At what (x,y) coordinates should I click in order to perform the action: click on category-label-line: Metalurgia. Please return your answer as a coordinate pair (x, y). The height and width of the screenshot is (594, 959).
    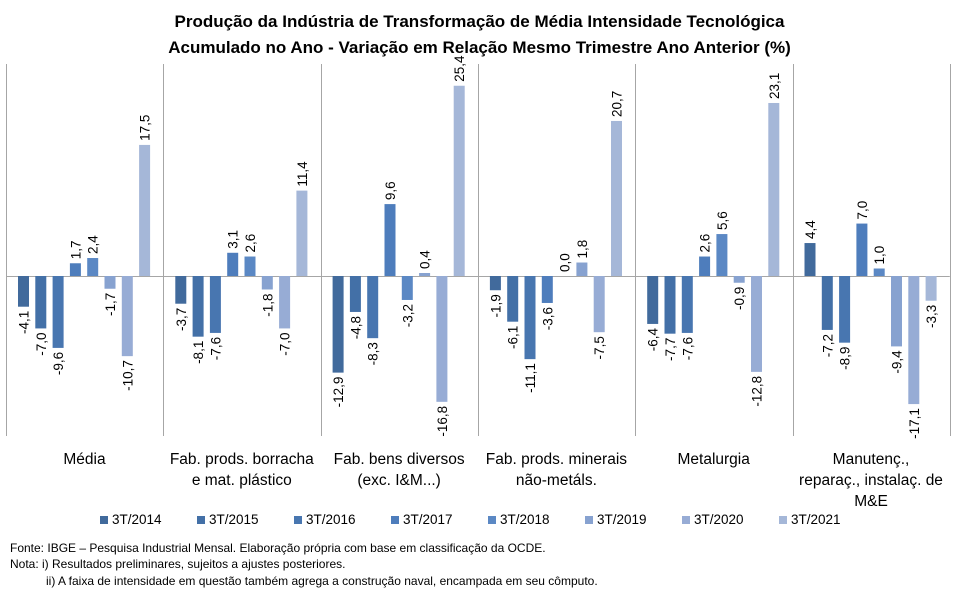
    Looking at the image, I should click on (713, 459).